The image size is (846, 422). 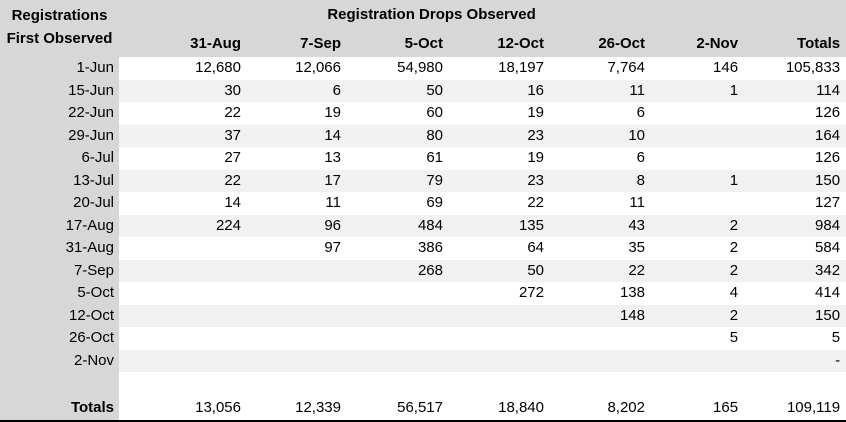 What do you see at coordinates (499, 407) in the screenshot?
I see `value-cell: 18,840` at bounding box center [499, 407].